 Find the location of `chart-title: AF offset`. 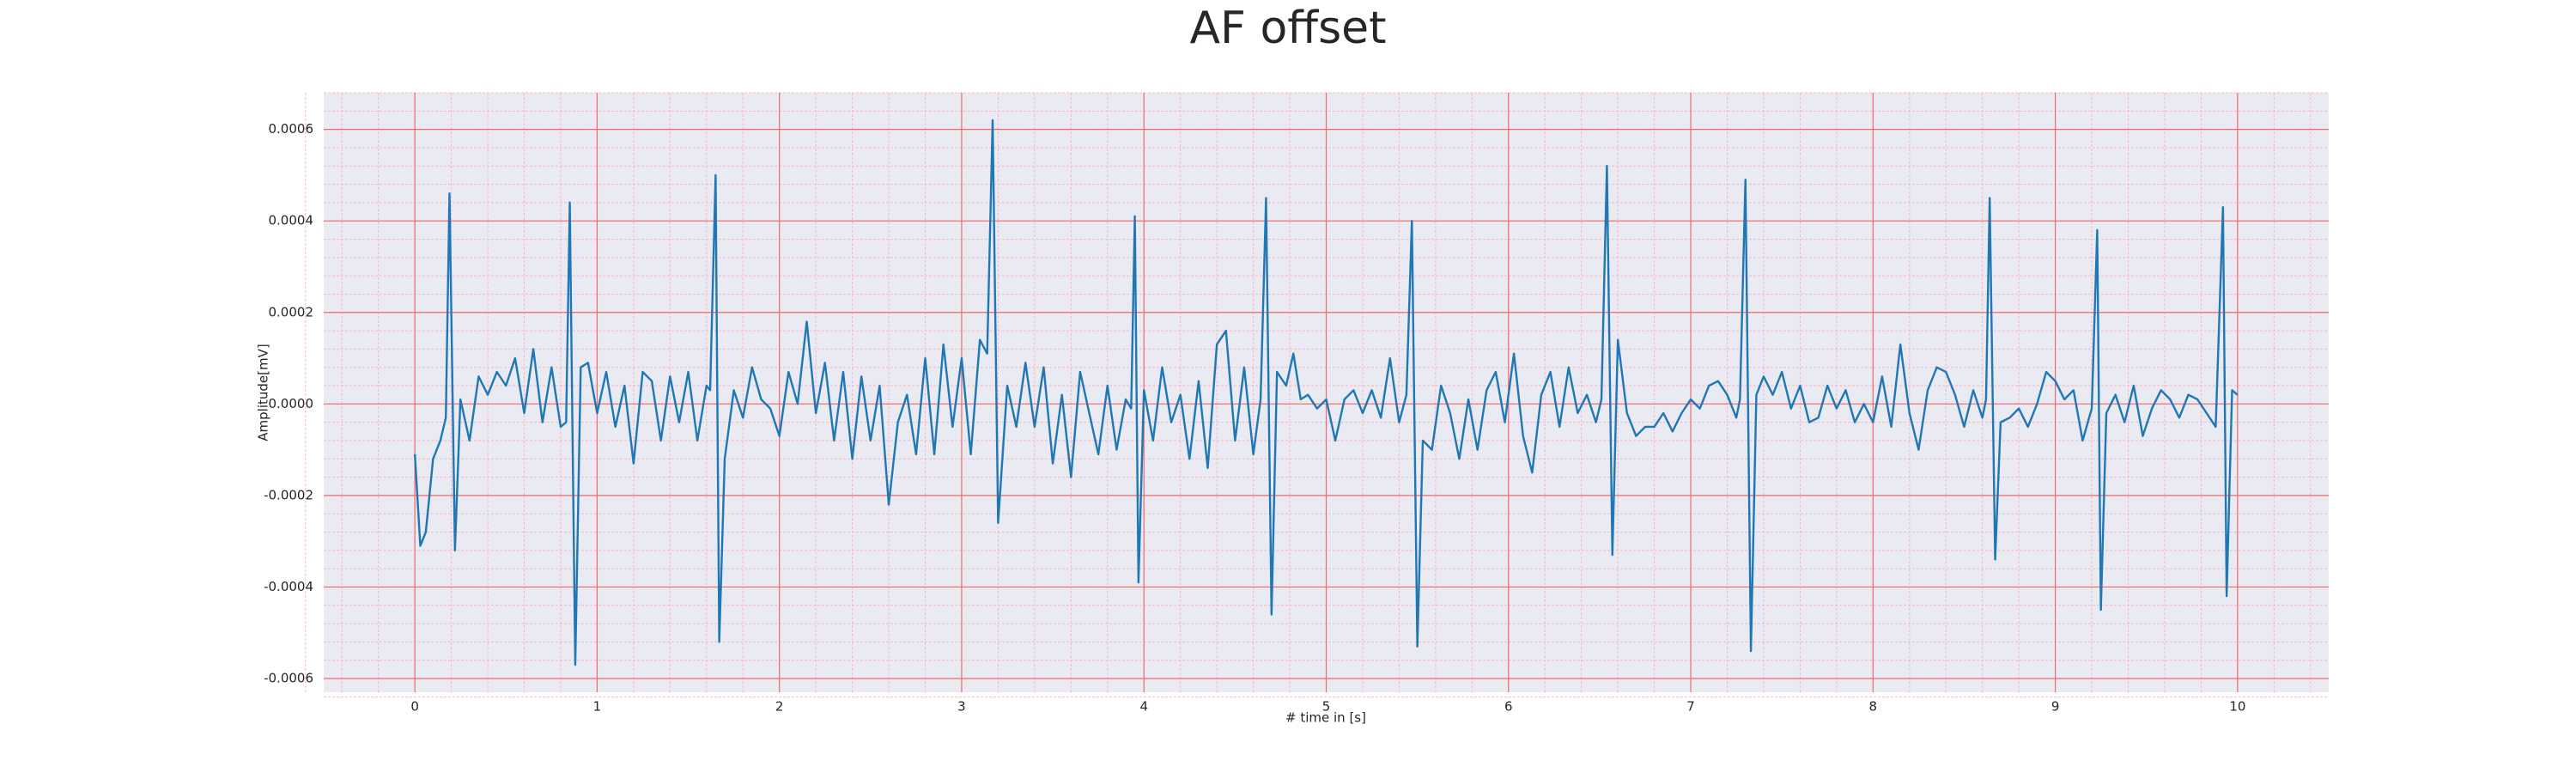

chart-title: AF offset is located at coordinates (1287, 28).